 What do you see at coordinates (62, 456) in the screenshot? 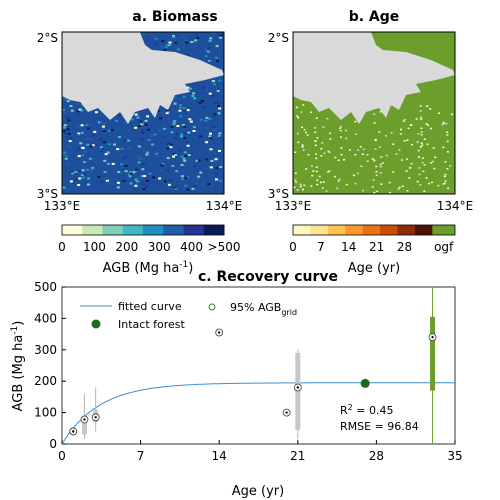
I see `x-tick-label: 0` at bounding box center [62, 456].